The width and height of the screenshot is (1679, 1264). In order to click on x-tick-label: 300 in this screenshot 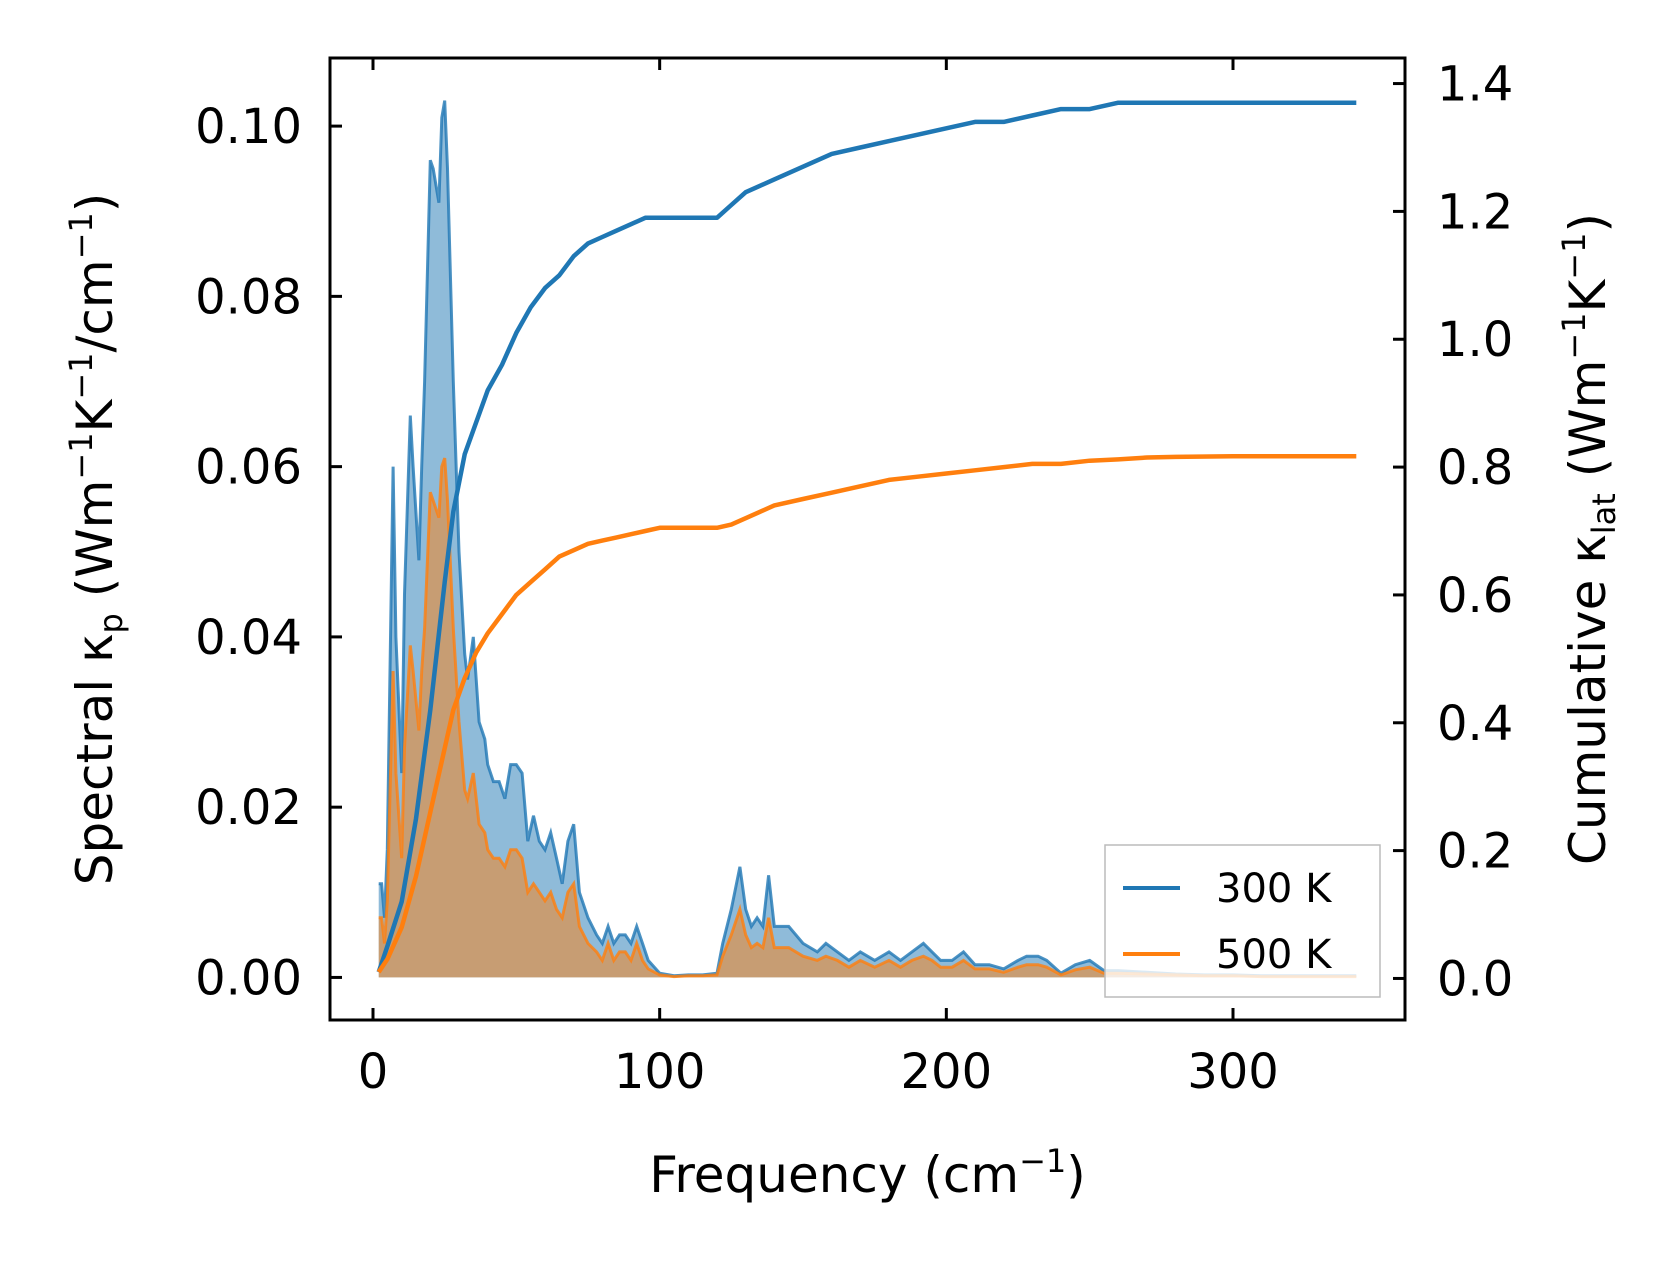, I will do `click(1233, 1072)`.